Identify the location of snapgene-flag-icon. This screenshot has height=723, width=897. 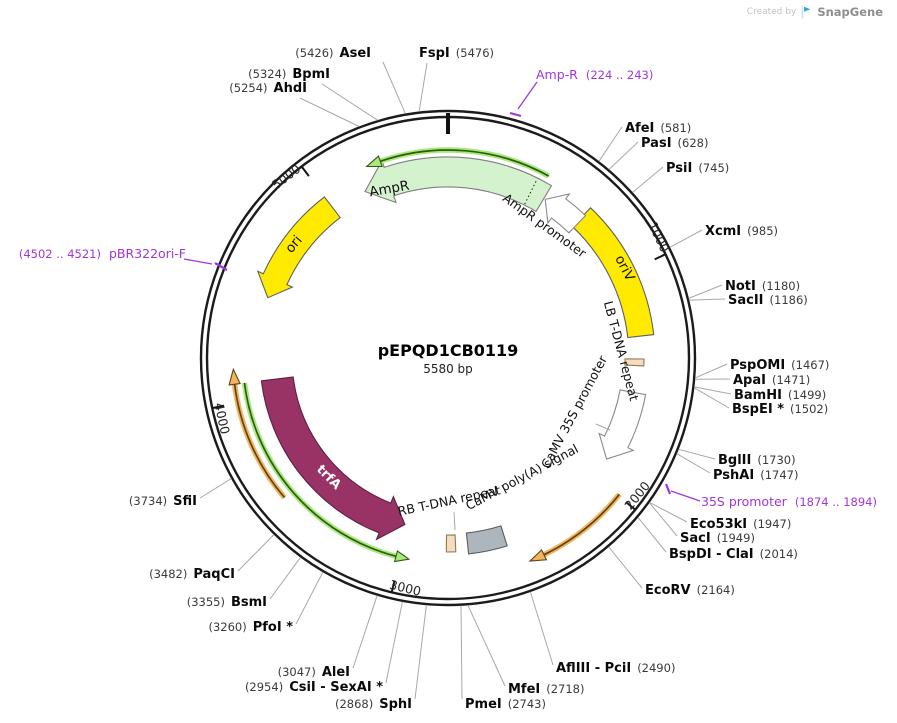
(806, 12).